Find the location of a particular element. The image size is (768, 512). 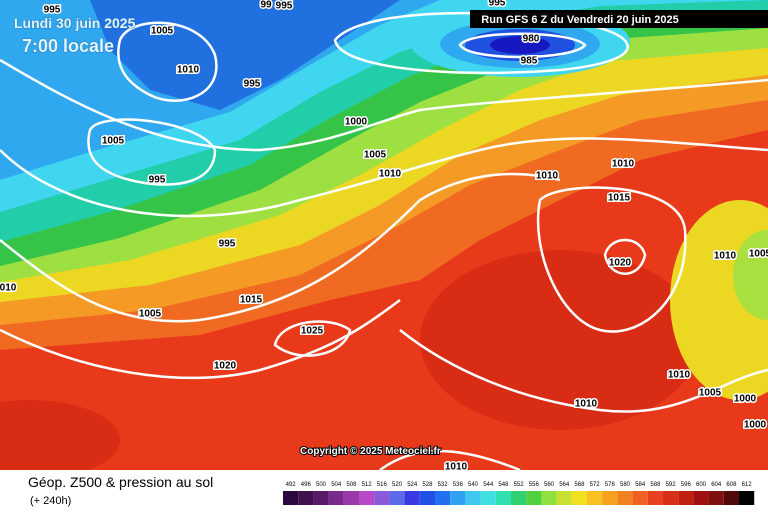

colorbar-label: 596 is located at coordinates (686, 485).